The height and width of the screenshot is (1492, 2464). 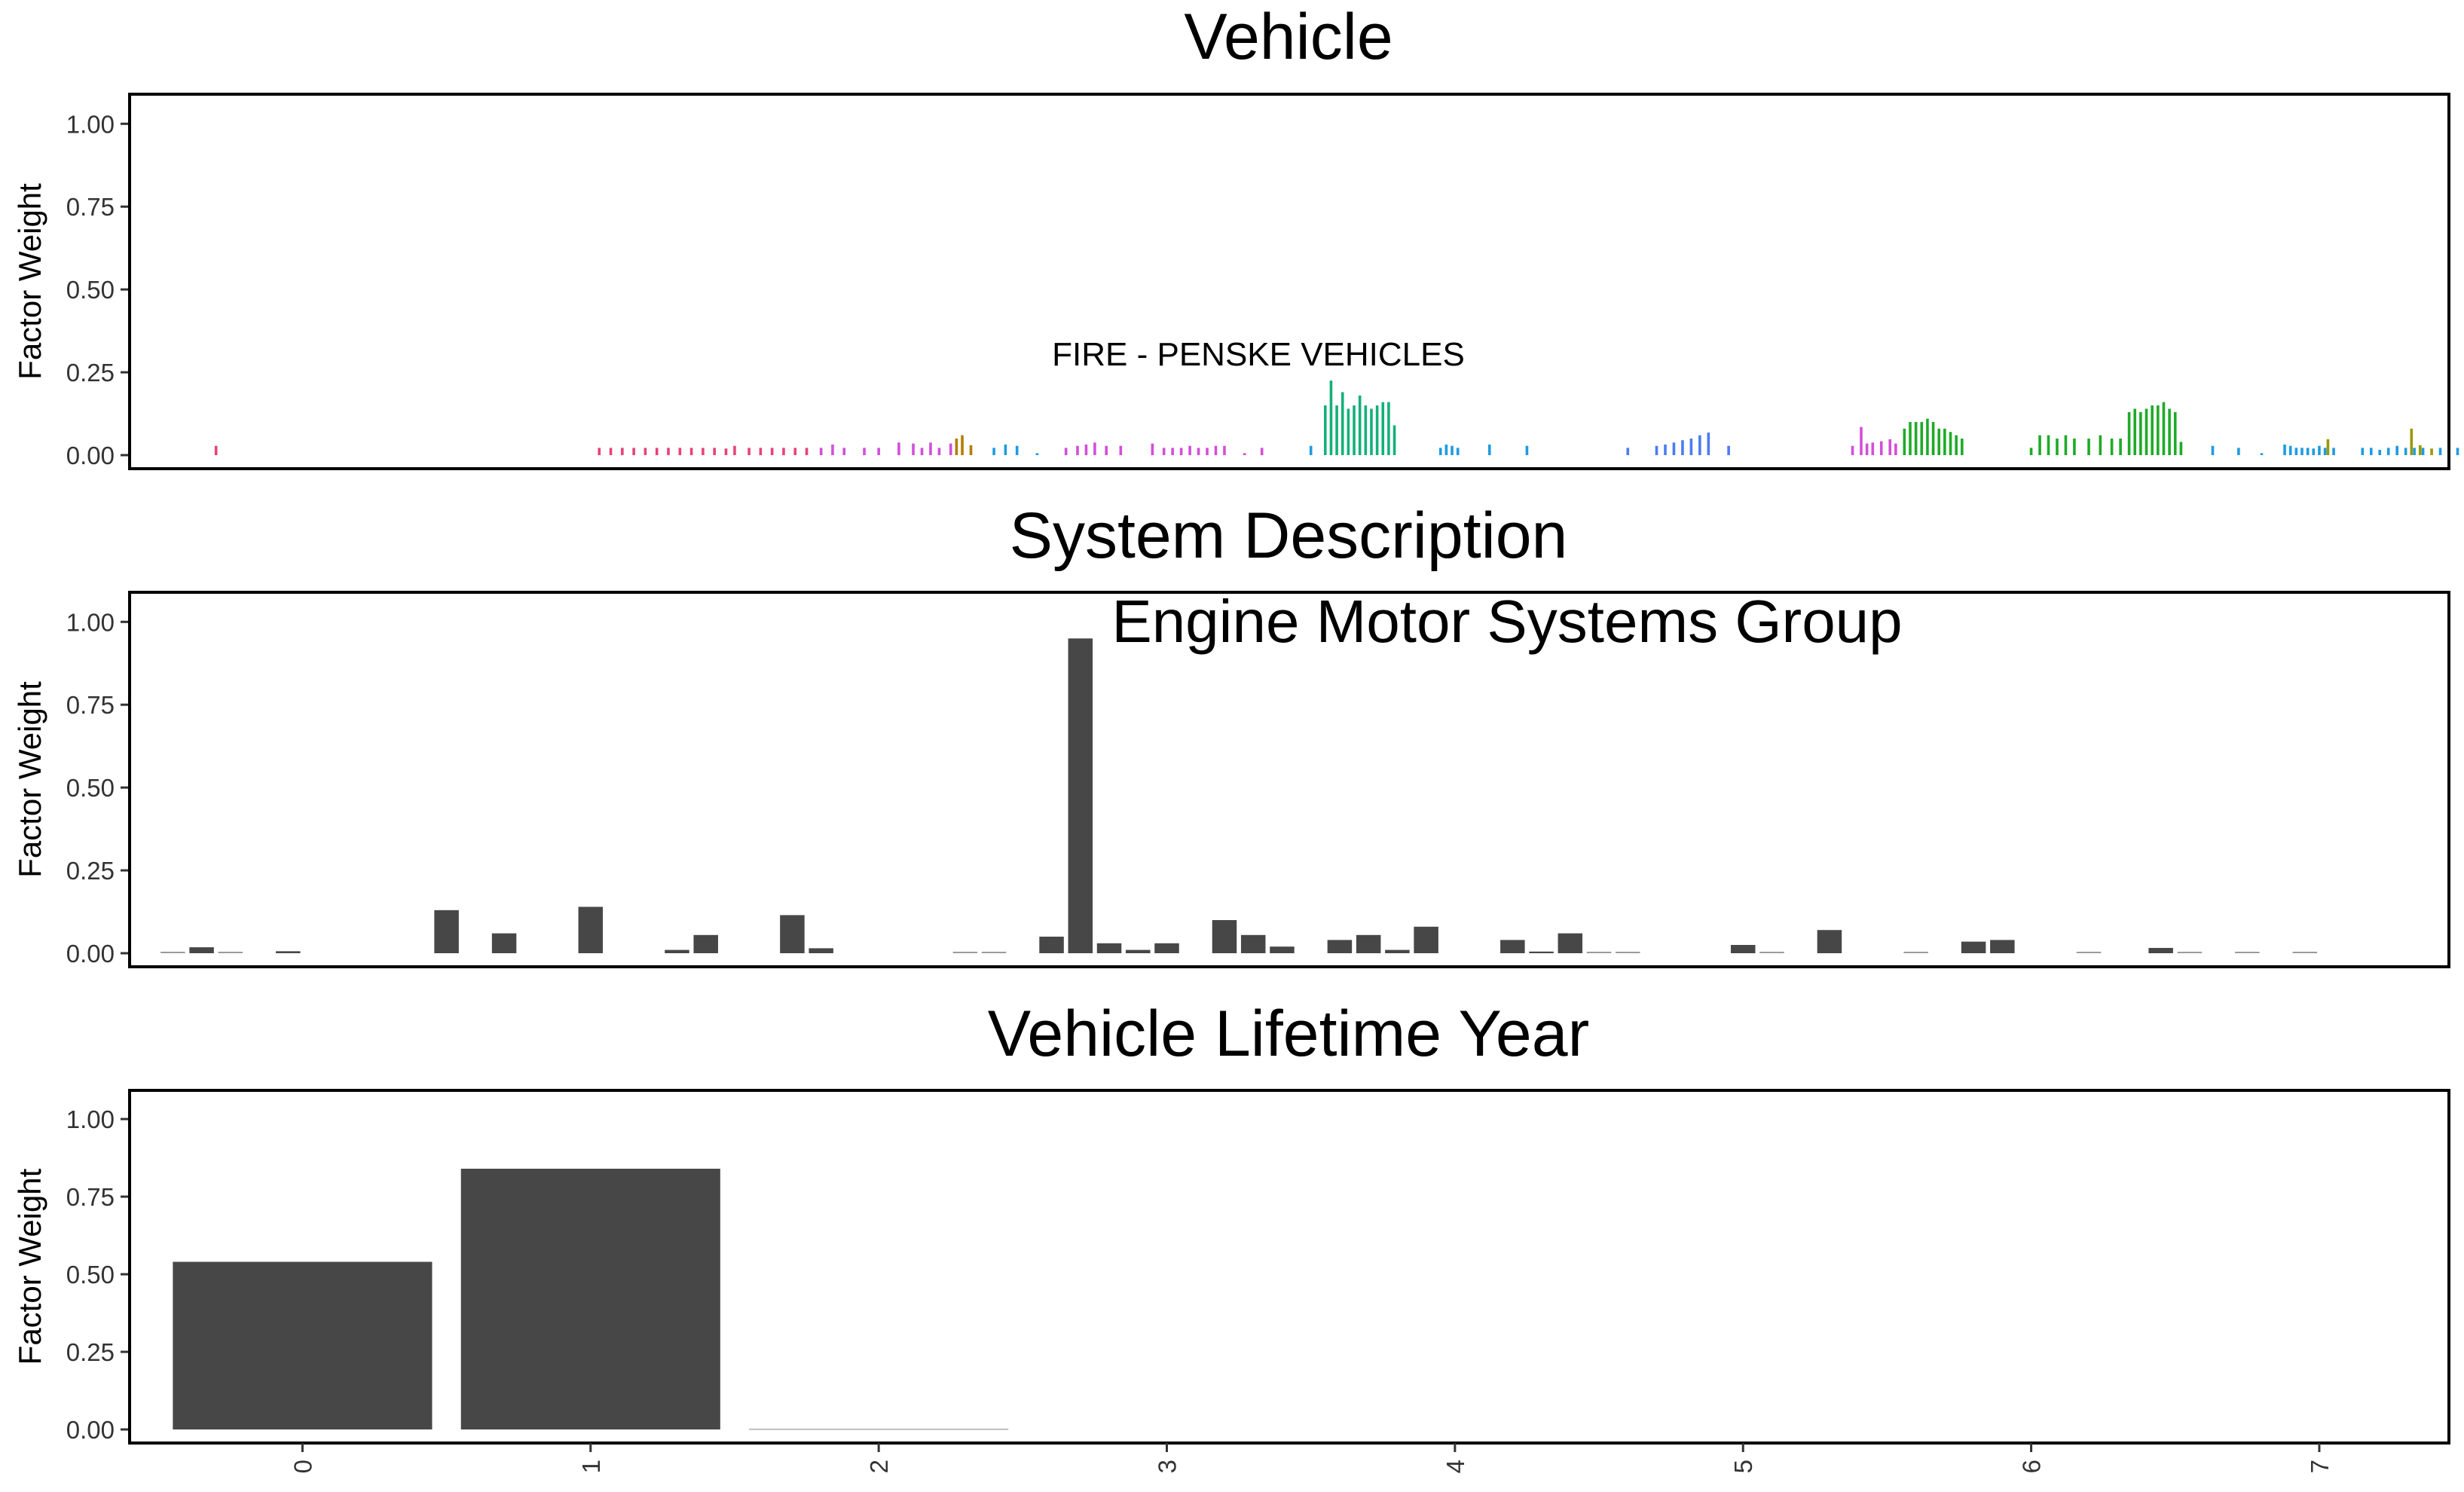 I want to click on x-tick-label: 4, so click(x=1455, y=1466).